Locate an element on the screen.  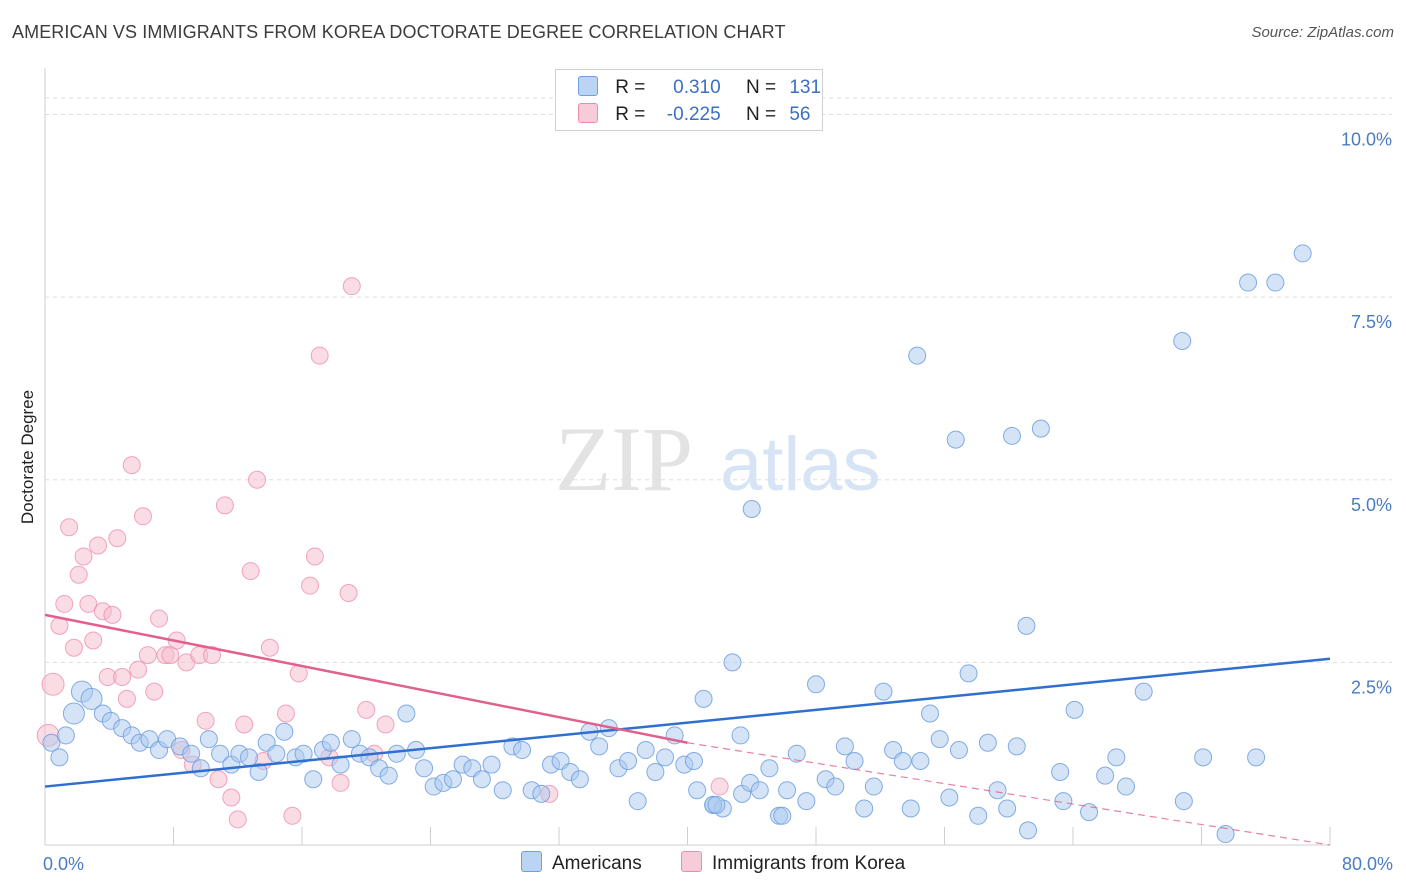
stats-legend: R = 0.310 N = 131 R = -0.225 N = 56 is located at coordinates (689, 100).